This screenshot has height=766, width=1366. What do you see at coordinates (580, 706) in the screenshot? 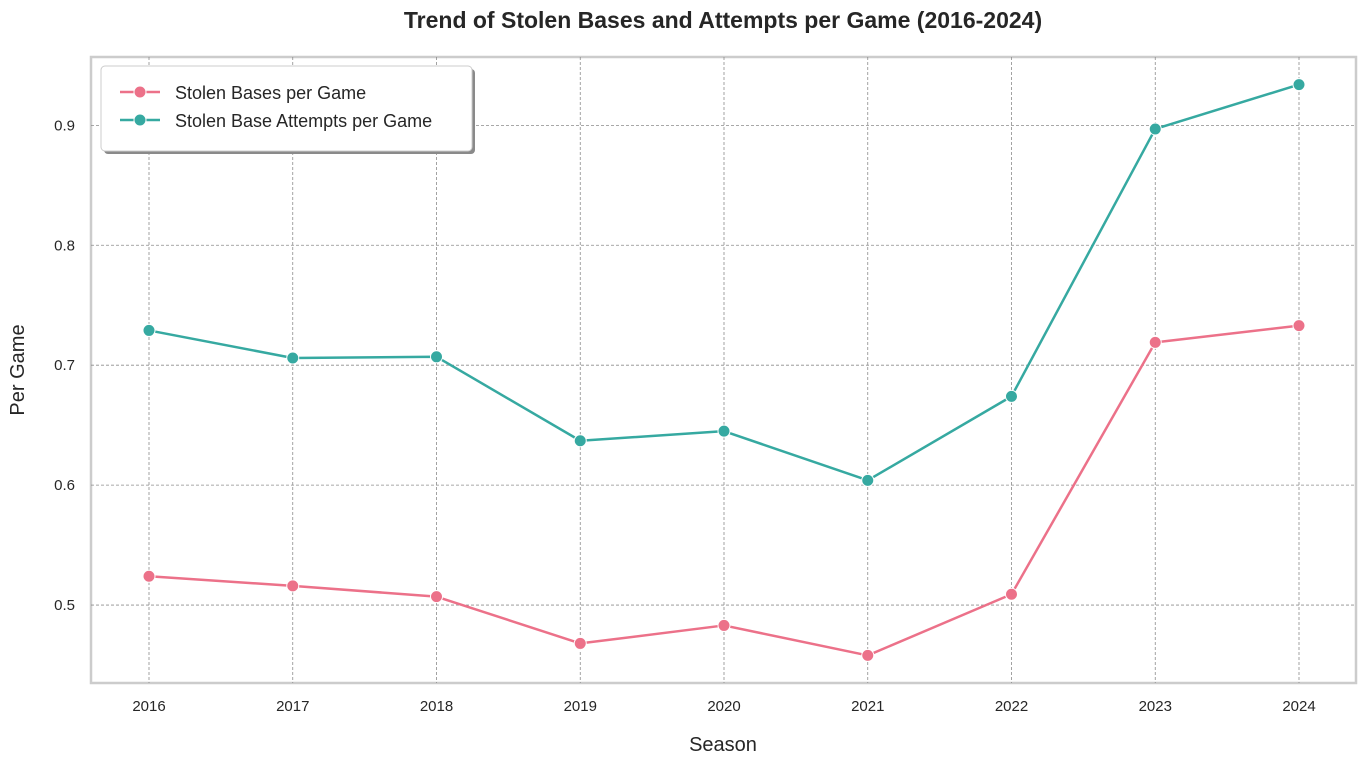
I see `x-tick-label: 2019` at bounding box center [580, 706].